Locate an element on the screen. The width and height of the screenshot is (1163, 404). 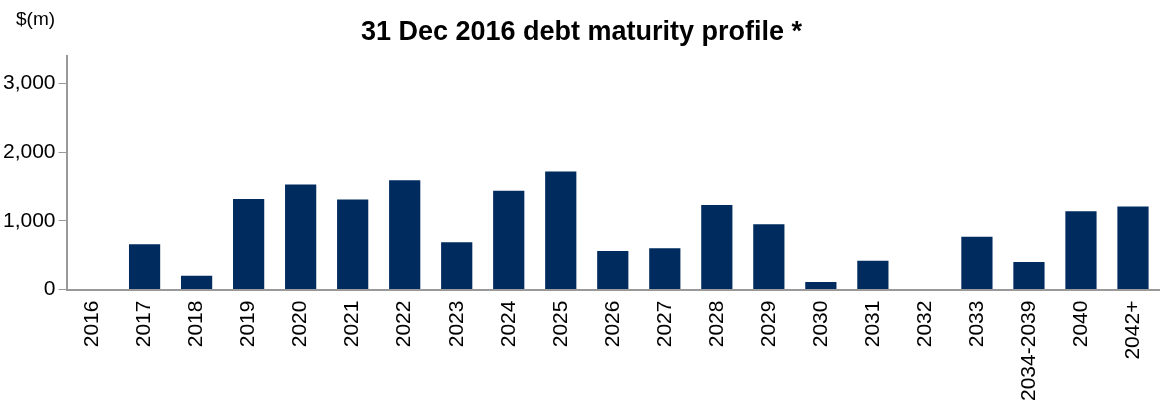
x-tick-label: 2029 is located at coordinates (767, 324).